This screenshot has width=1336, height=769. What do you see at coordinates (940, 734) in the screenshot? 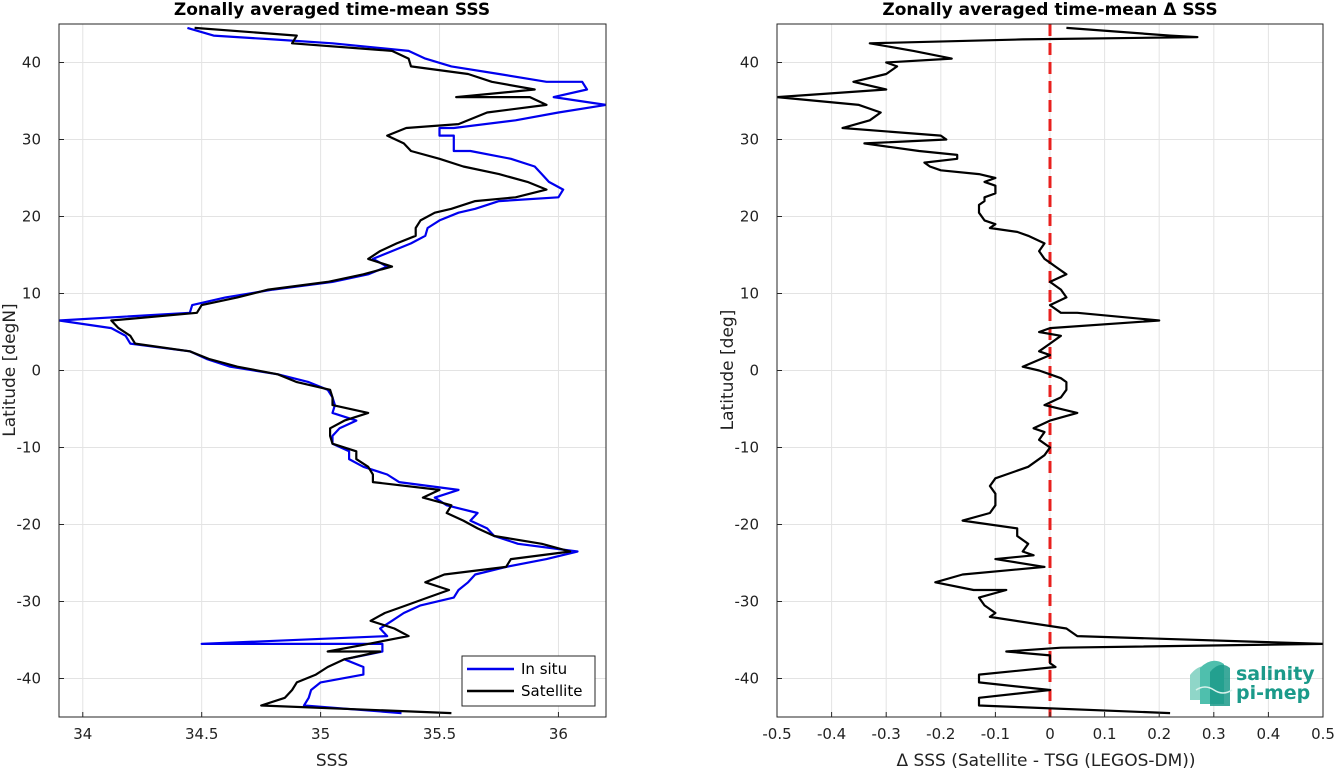
I see `x-tick-label: -0.2` at bounding box center [940, 734].